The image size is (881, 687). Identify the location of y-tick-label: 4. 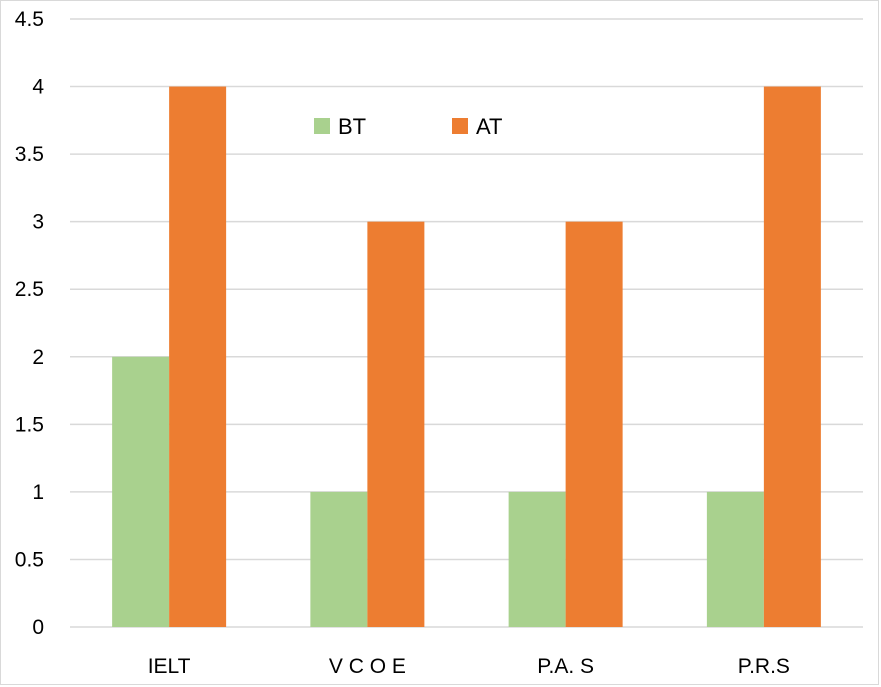
(38, 87).